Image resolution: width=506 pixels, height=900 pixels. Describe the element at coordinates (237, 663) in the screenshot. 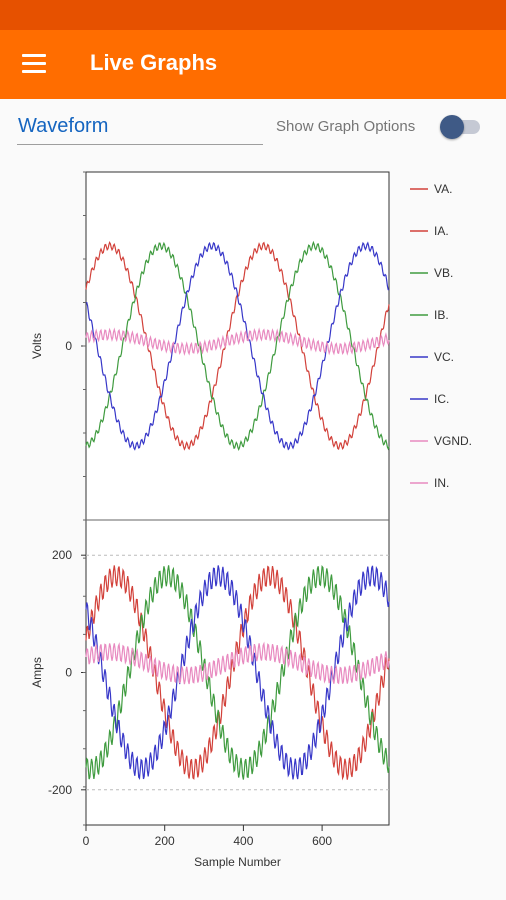

I see `series-in-line` at that location.